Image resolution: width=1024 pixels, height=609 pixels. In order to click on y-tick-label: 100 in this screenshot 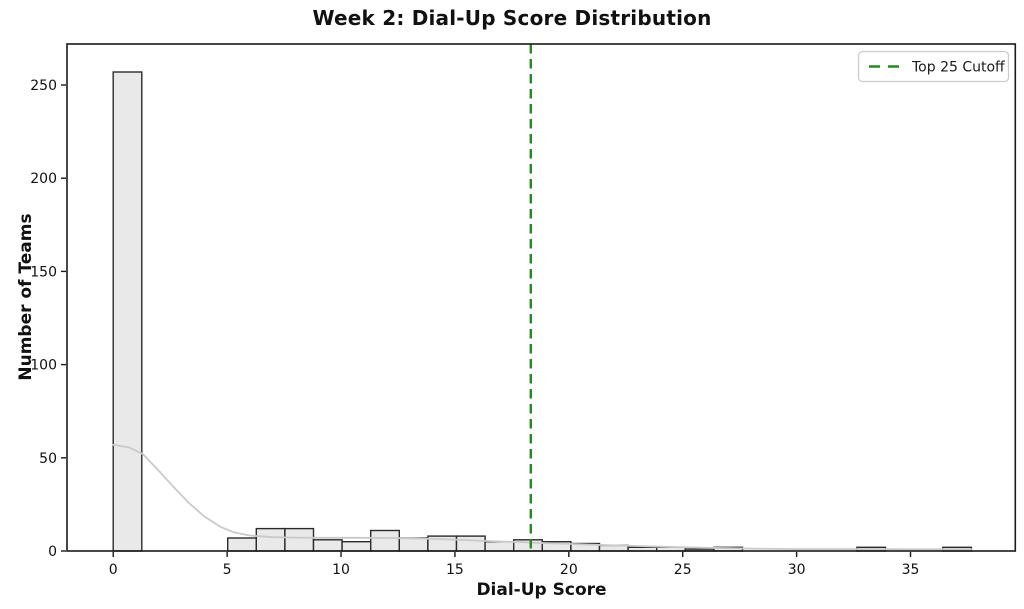, I will do `click(43, 366)`.